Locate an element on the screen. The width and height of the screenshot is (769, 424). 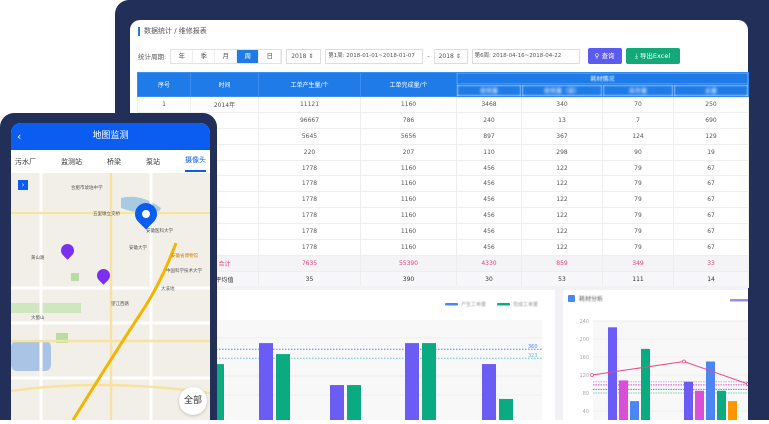
query-label: 查询 is located at coordinates (608, 56).